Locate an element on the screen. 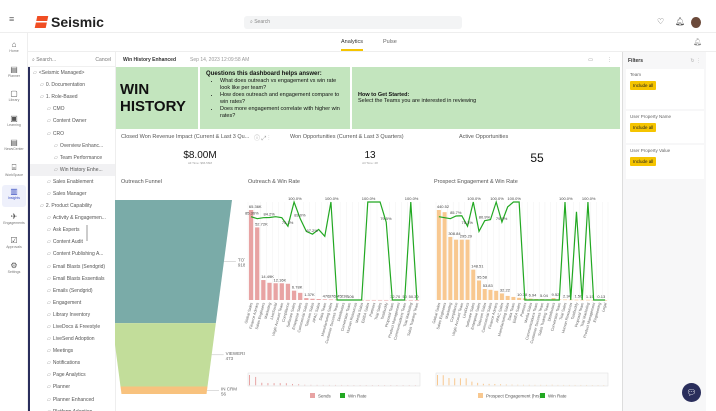 The width and height of the screenshot is (716, 411). x-tick-label: Compliance is located at coordinates (285, 312).